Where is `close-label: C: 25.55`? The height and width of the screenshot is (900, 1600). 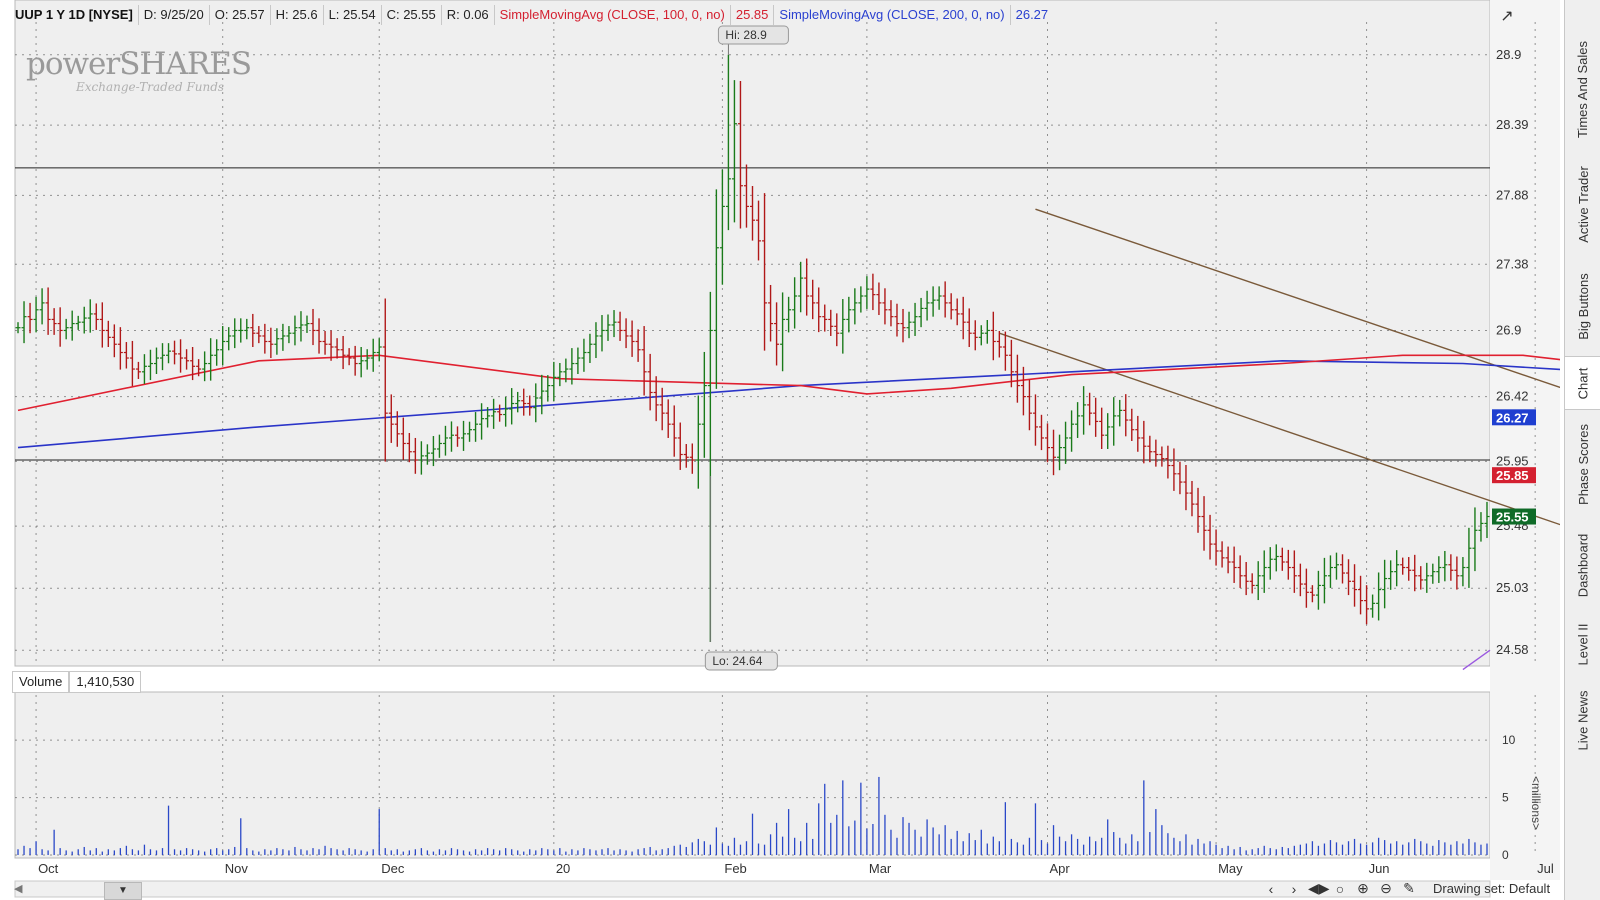
close-label: C: 25.55 is located at coordinates (412, 15).